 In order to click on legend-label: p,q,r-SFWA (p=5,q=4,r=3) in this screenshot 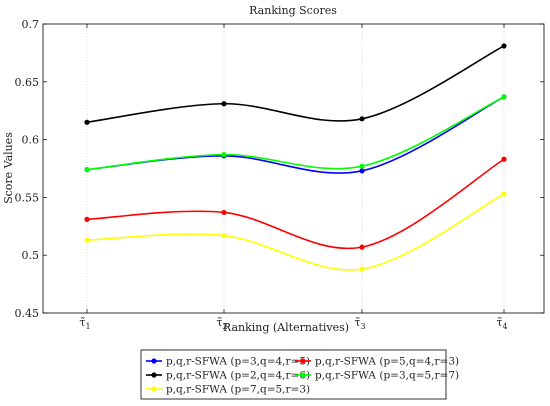, I will do `click(387, 362)`.